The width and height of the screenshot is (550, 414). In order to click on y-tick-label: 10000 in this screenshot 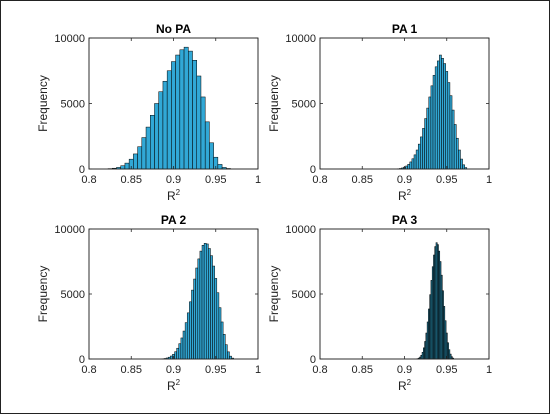, I will do `click(300, 230)`.